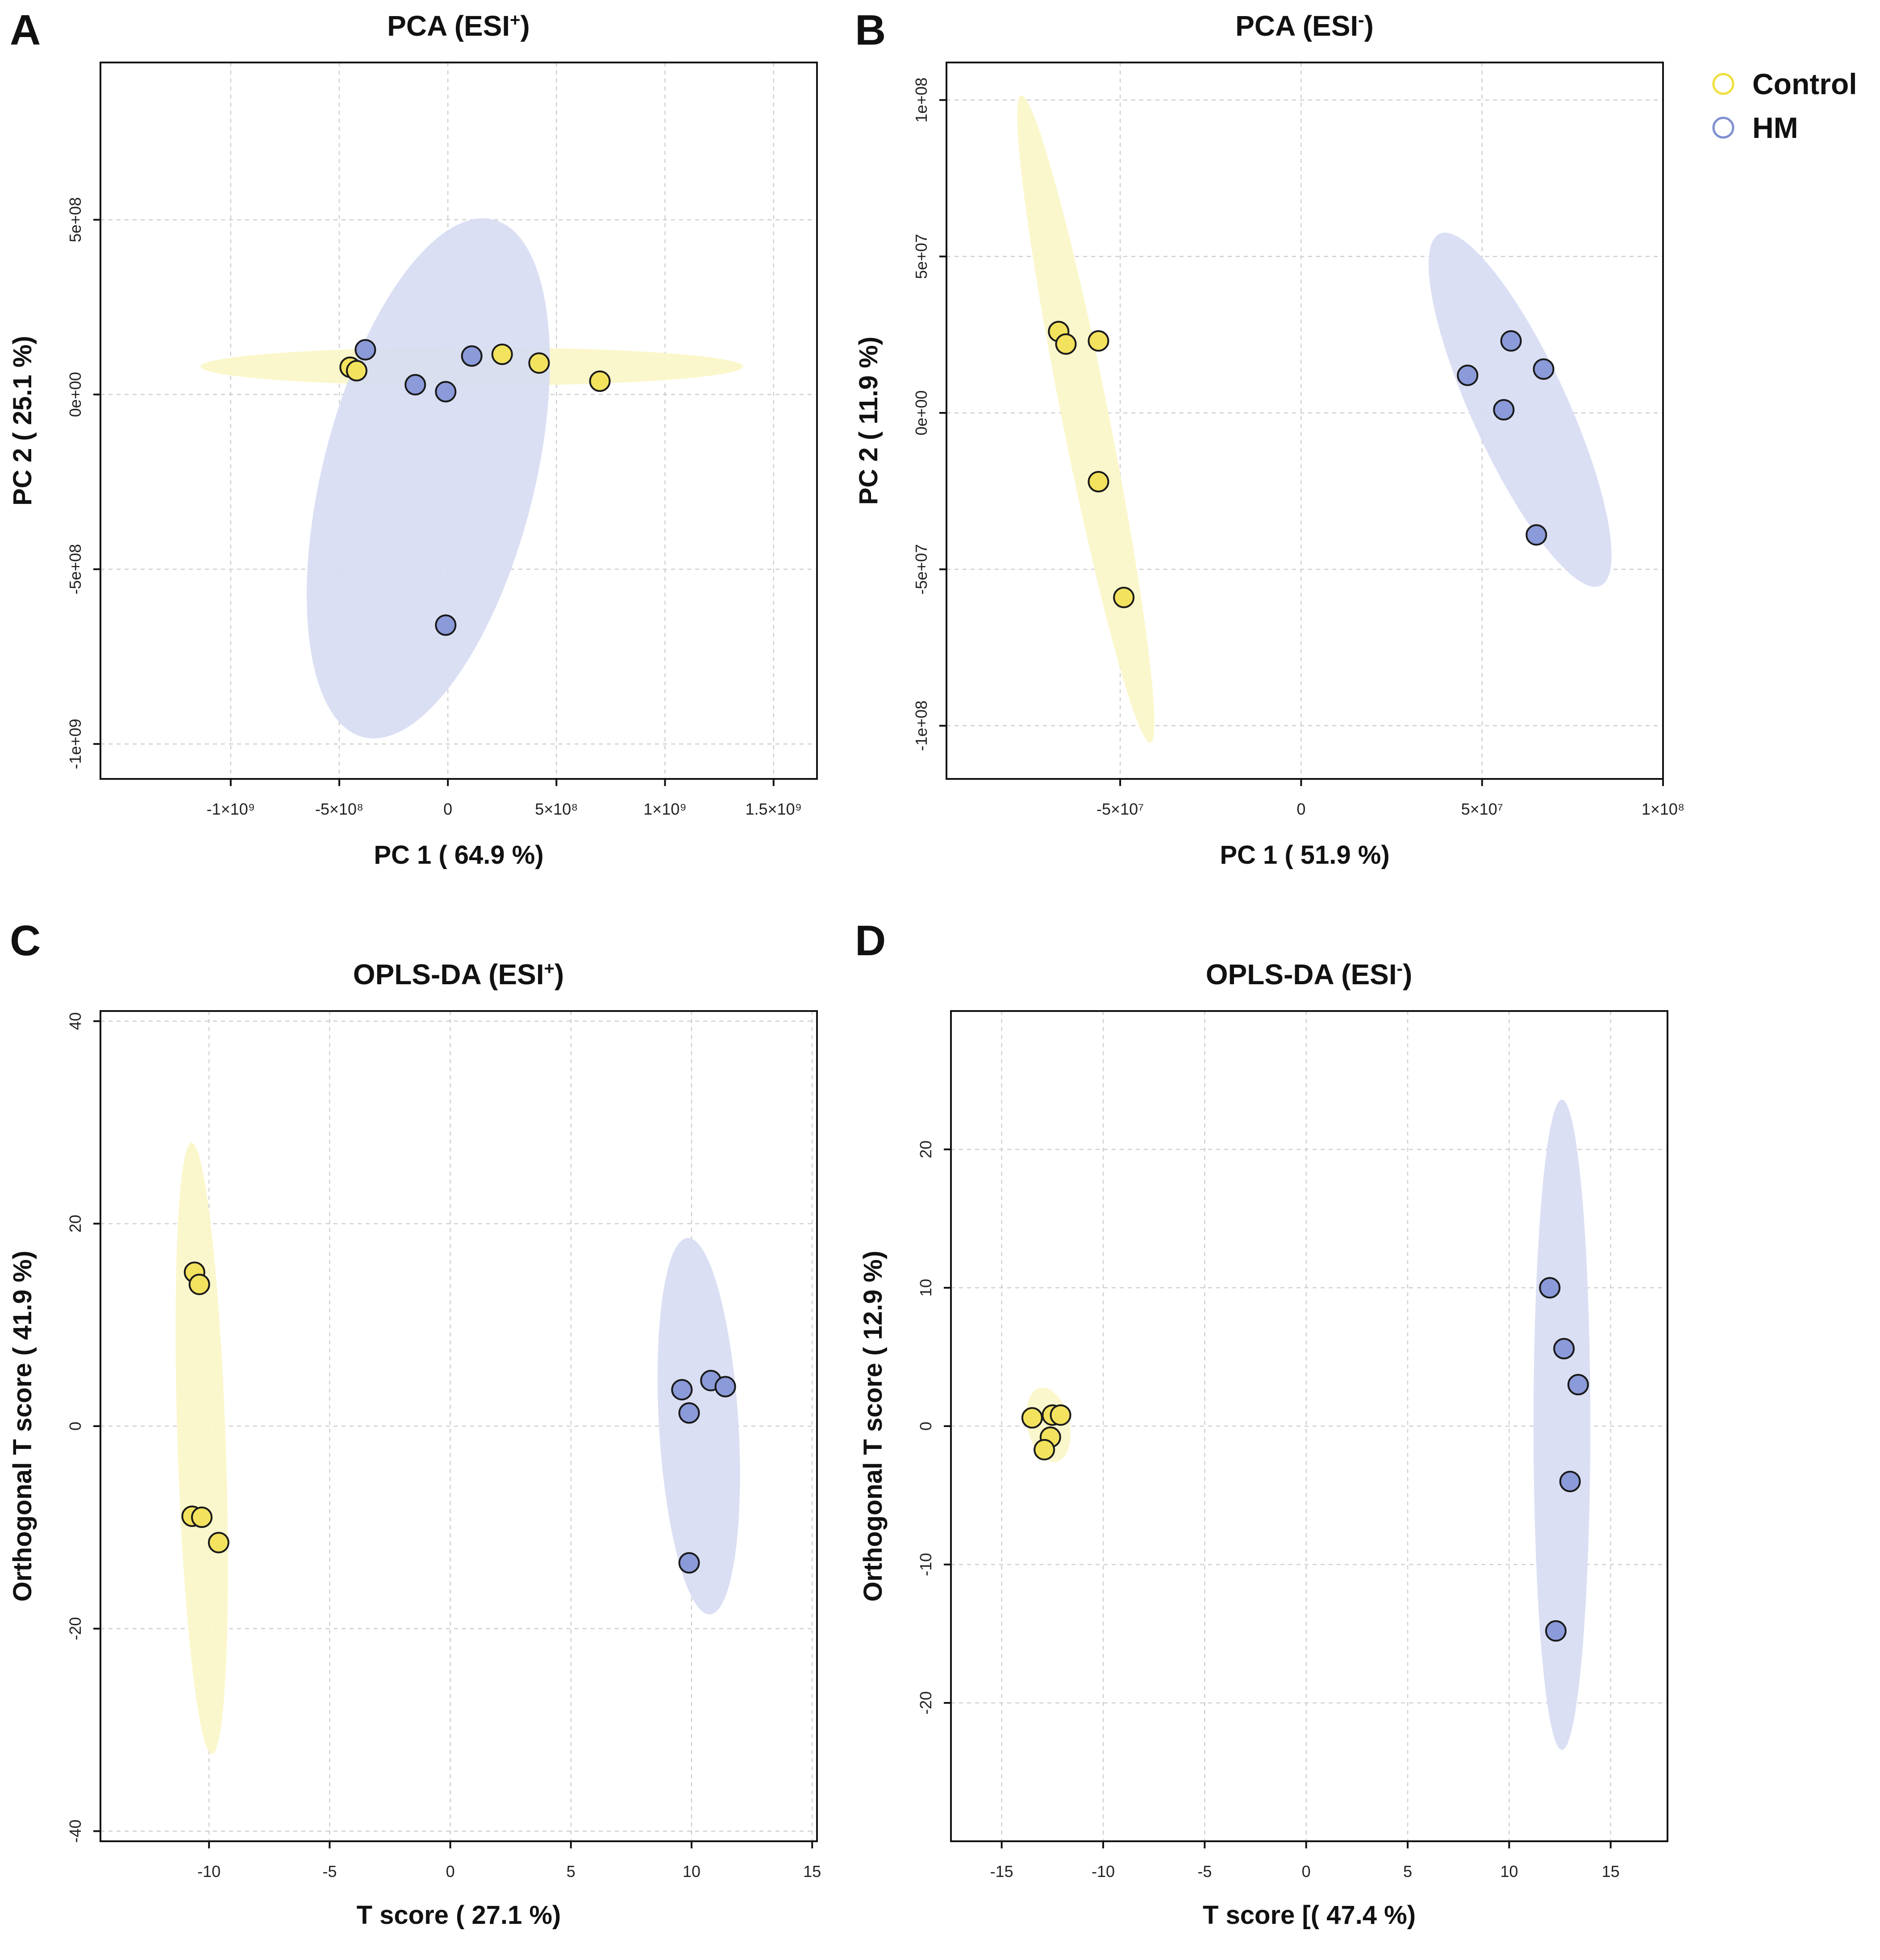 The image size is (1880, 1960). I want to click on legend-control-marker, so click(1723, 84).